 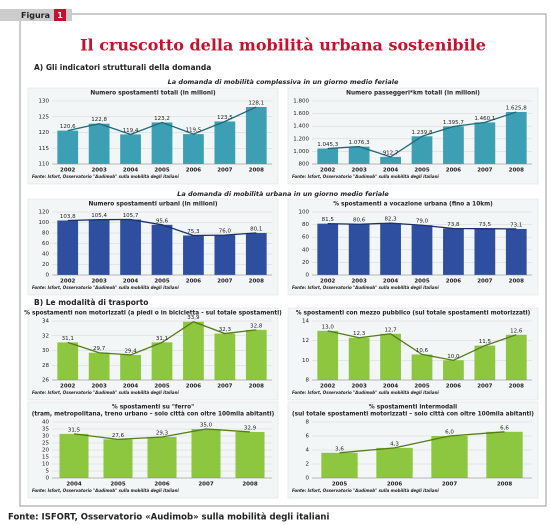 What do you see at coordinates (485, 225) in the screenshot?
I see `value-label: 73,5` at bounding box center [485, 225].